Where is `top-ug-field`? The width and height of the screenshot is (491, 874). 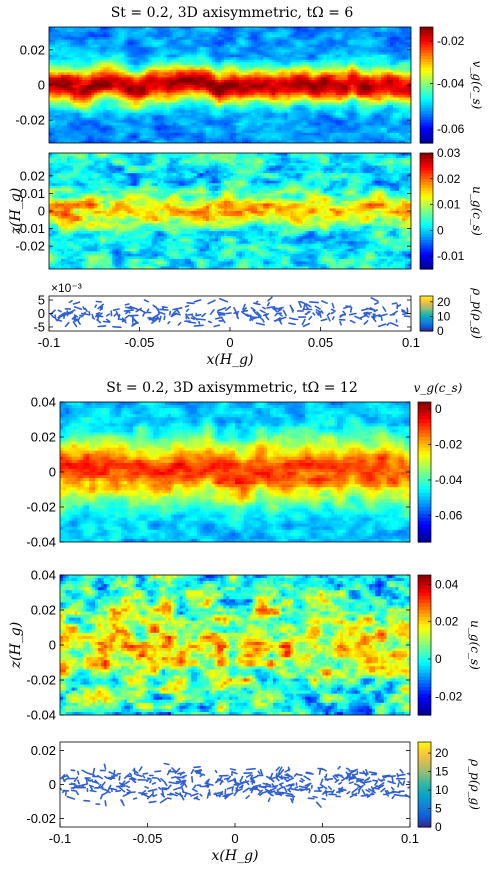
top-ug-field is located at coordinates (230, 211).